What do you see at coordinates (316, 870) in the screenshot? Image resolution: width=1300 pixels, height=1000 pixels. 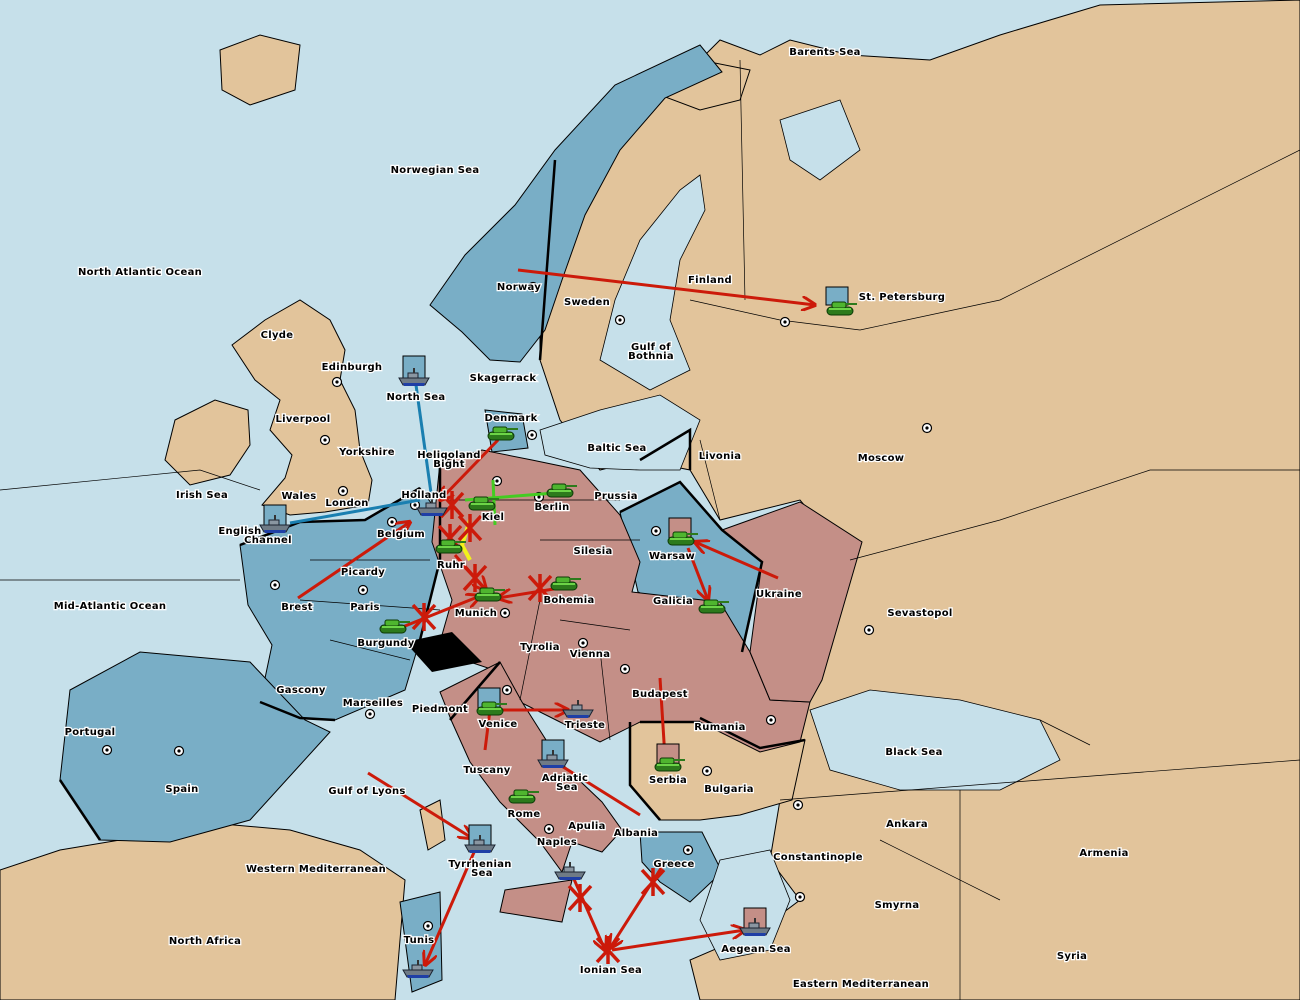 I see `territory-label: Western Mediterranean` at bounding box center [316, 870].